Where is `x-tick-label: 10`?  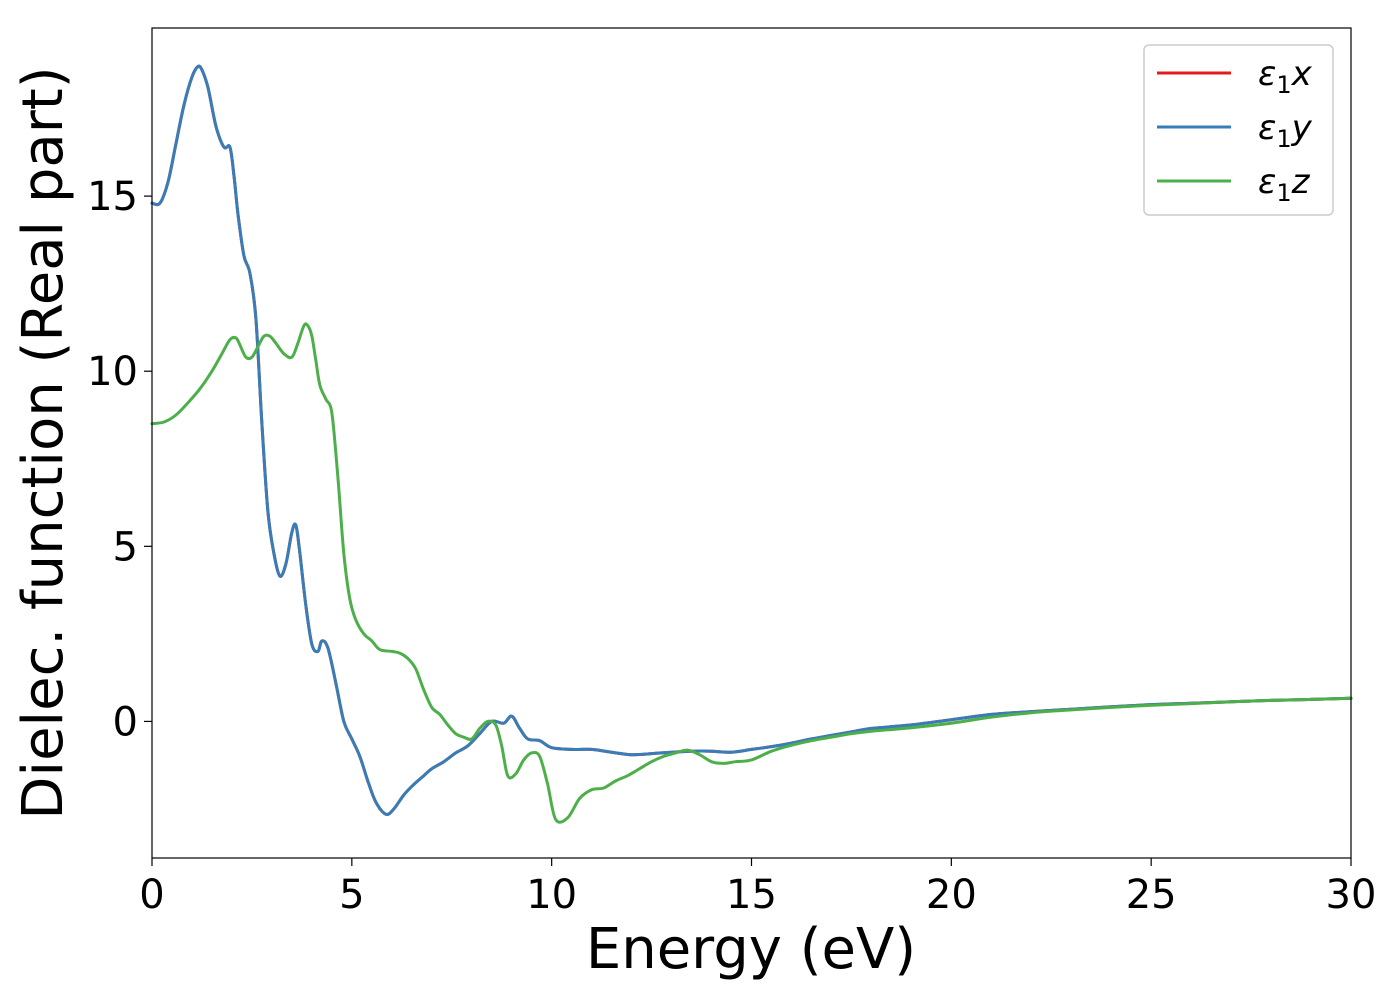
x-tick-label: 10 is located at coordinates (551, 895).